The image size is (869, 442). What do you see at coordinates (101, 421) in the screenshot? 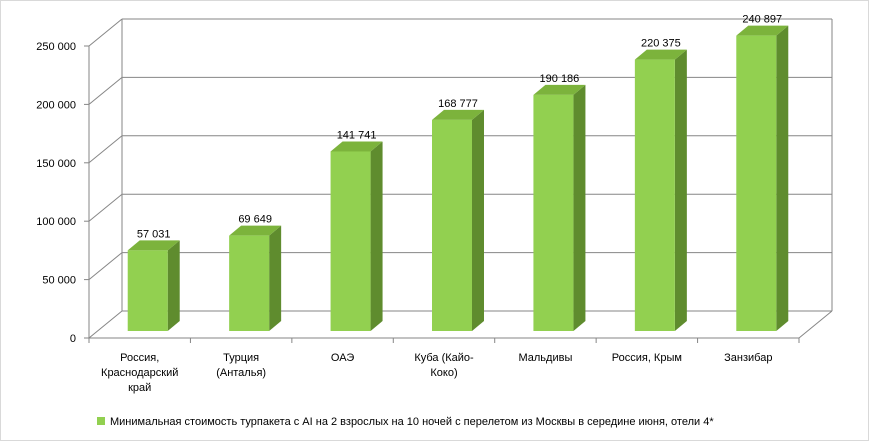
I see `legend-swatch` at bounding box center [101, 421].